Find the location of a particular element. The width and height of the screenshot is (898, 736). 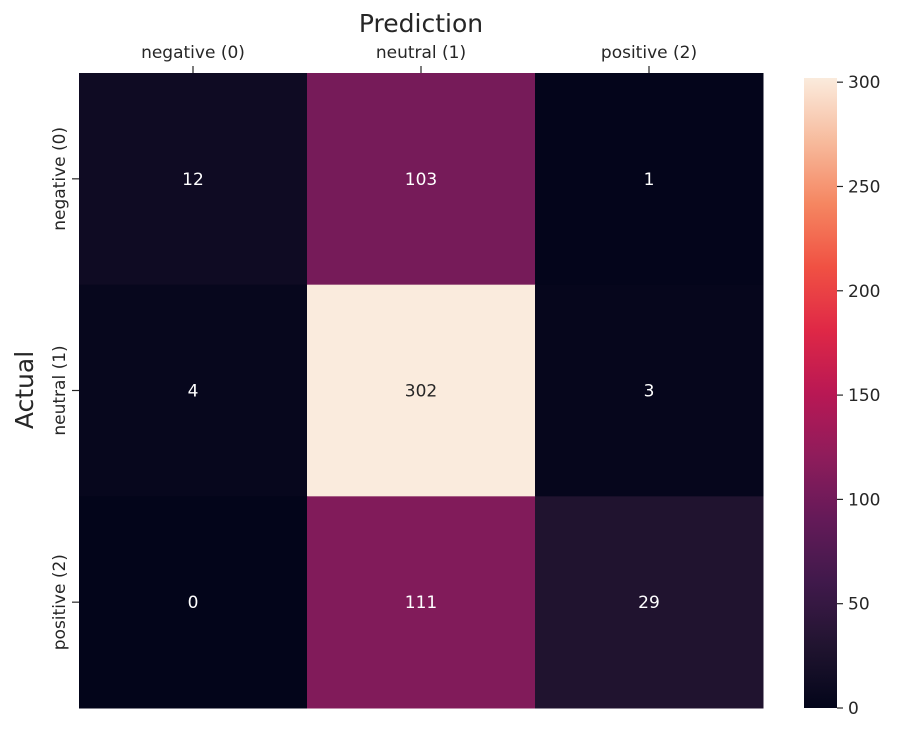

colorbar-tick-label: 0 is located at coordinates (853, 709).